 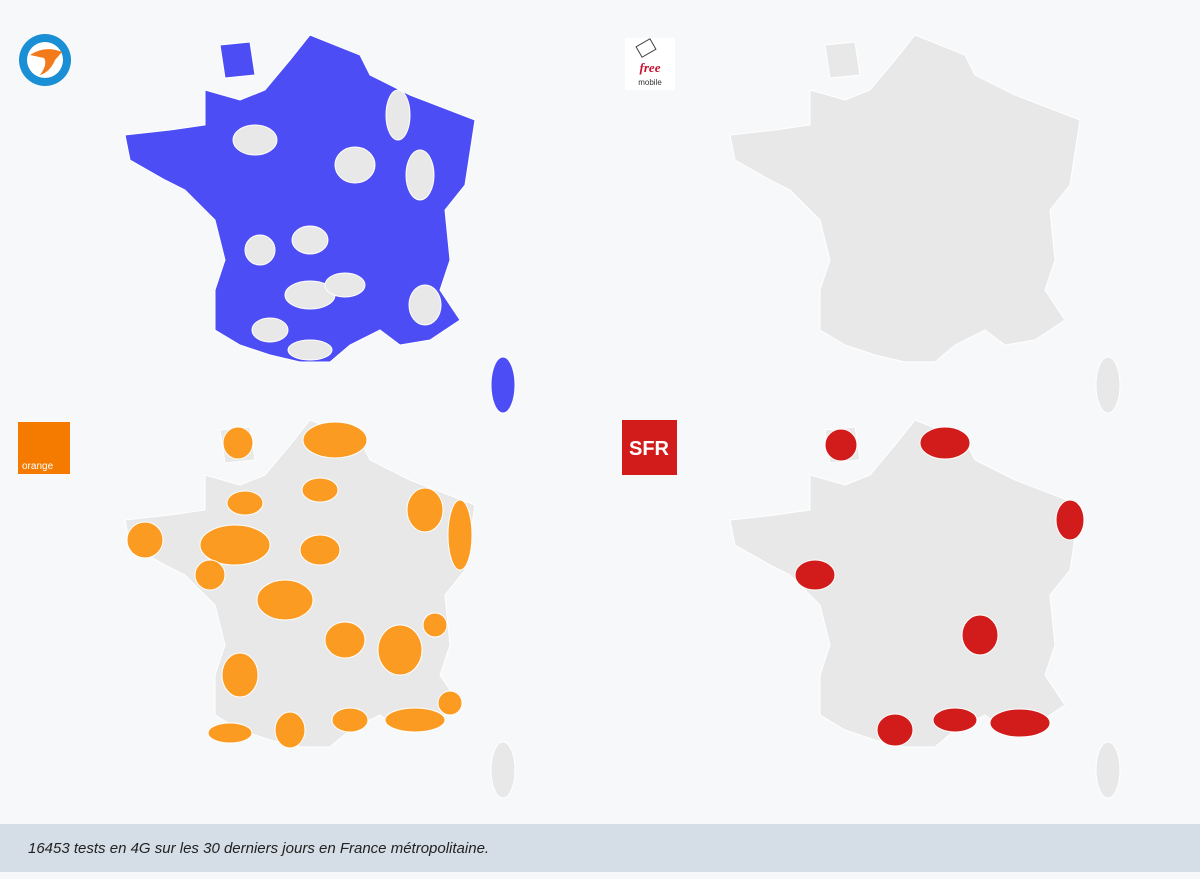 I want to click on logo-subtext: mobile, so click(x=650, y=82).